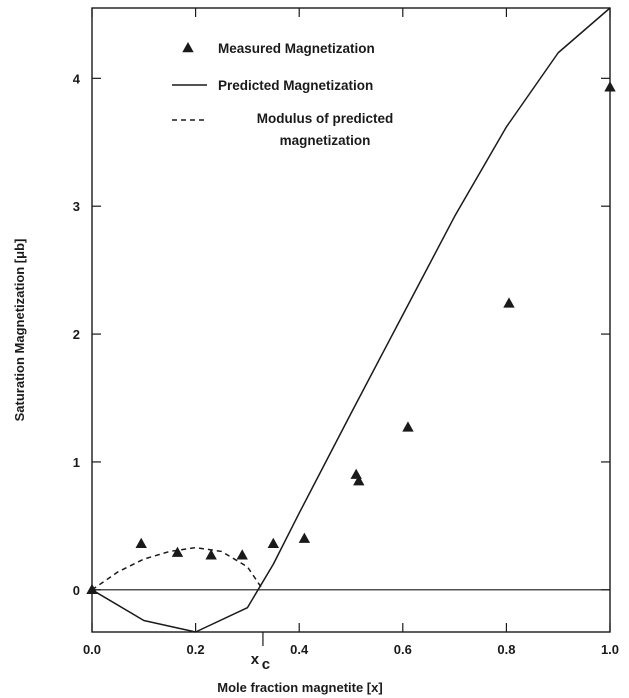 The height and width of the screenshot is (698, 629). What do you see at coordinates (325, 118) in the screenshot?
I see `legend-label-modulus: Modulus of predicted` at bounding box center [325, 118].